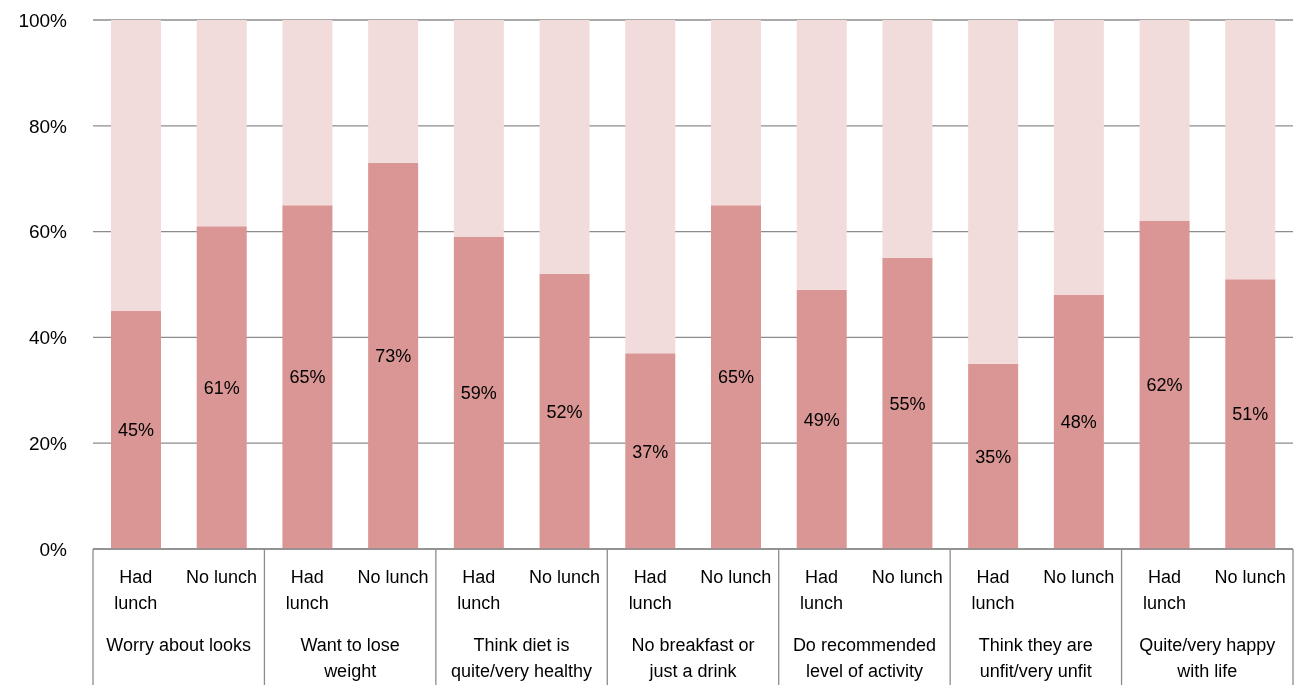 This screenshot has width=1298, height=691. I want to click on data-label: 48%, so click(1078, 422).